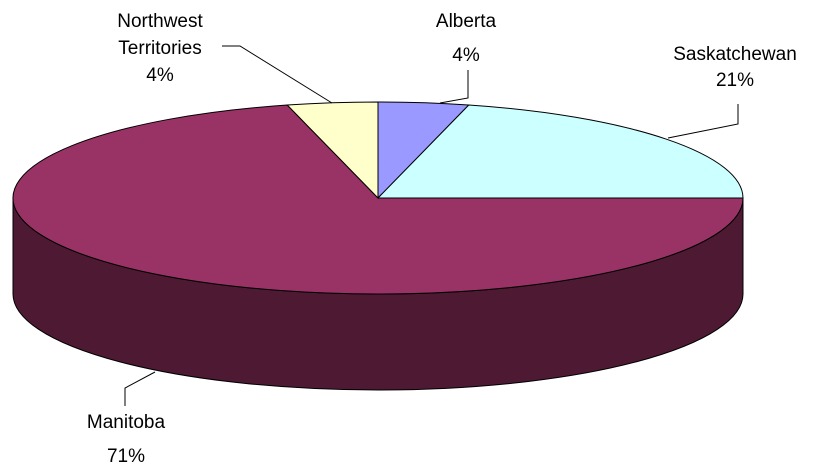 The width and height of the screenshot is (822, 470). What do you see at coordinates (160, 21) in the screenshot?
I see `label-northwest-territories-name-1: Northwest` at bounding box center [160, 21].